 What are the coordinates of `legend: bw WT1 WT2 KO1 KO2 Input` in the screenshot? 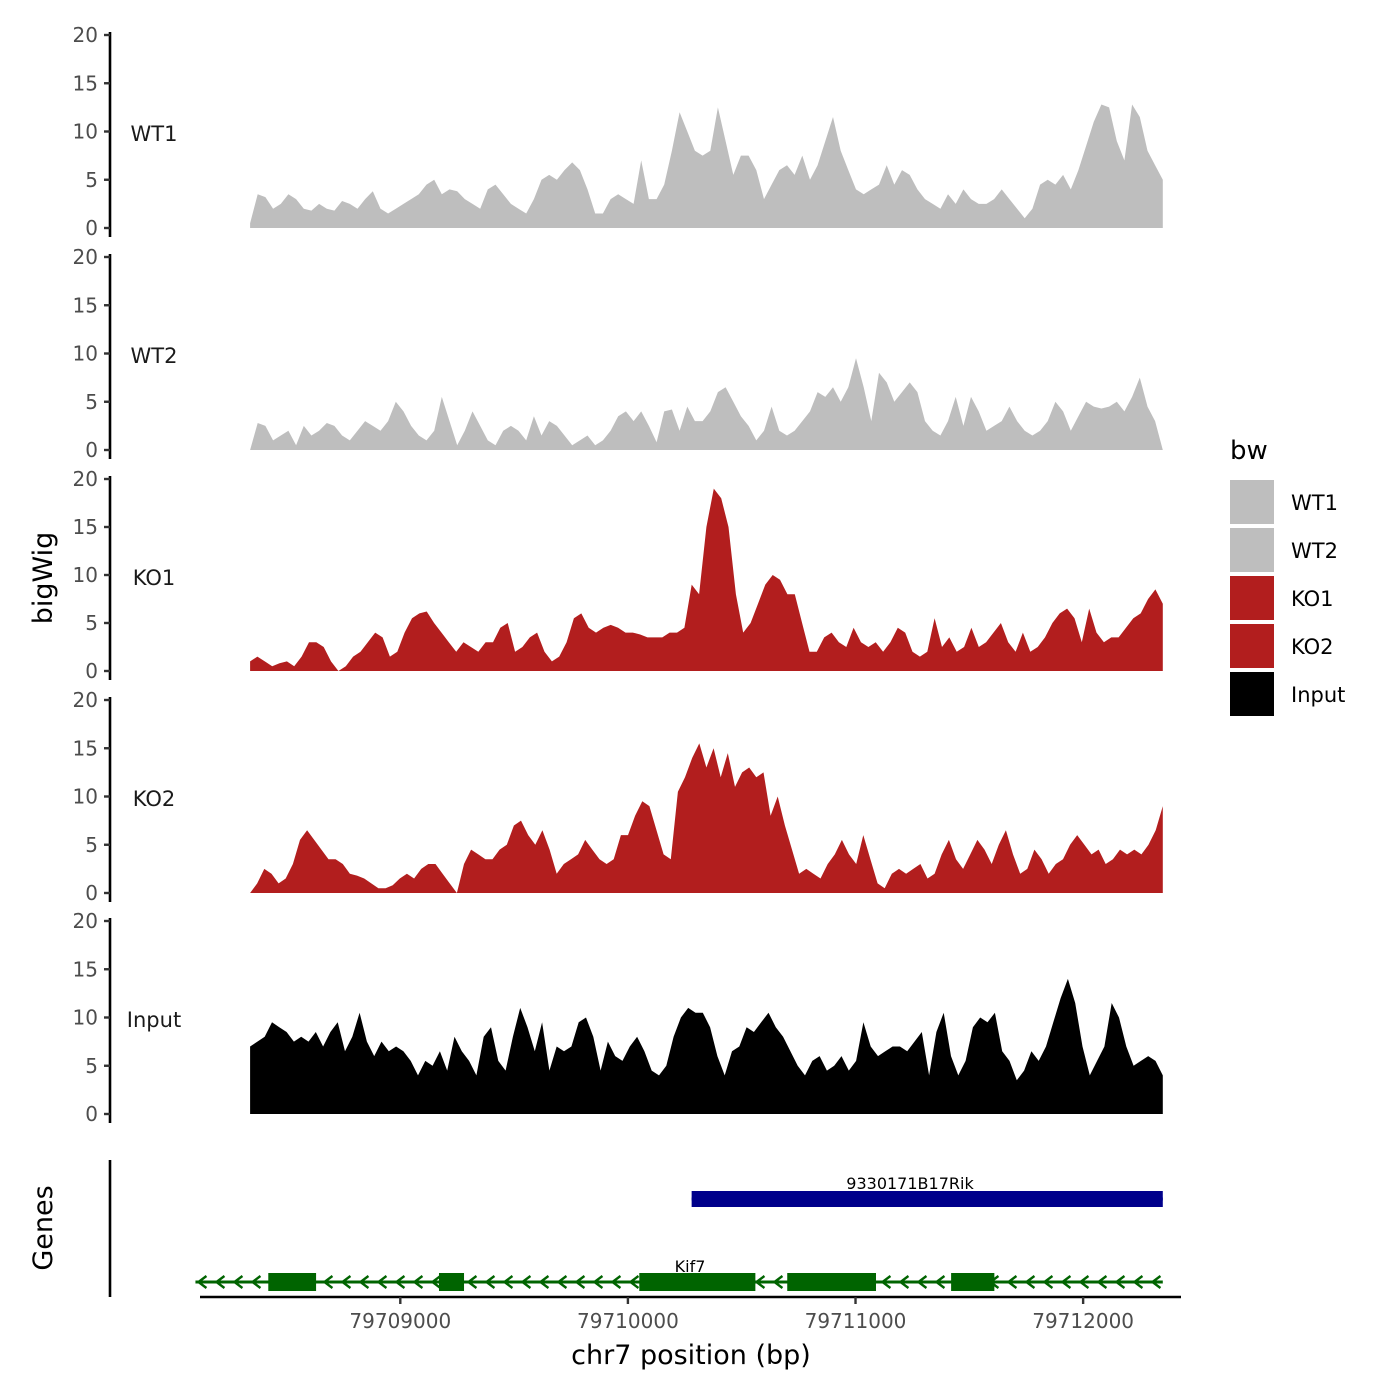 It's located at (1287, 576).